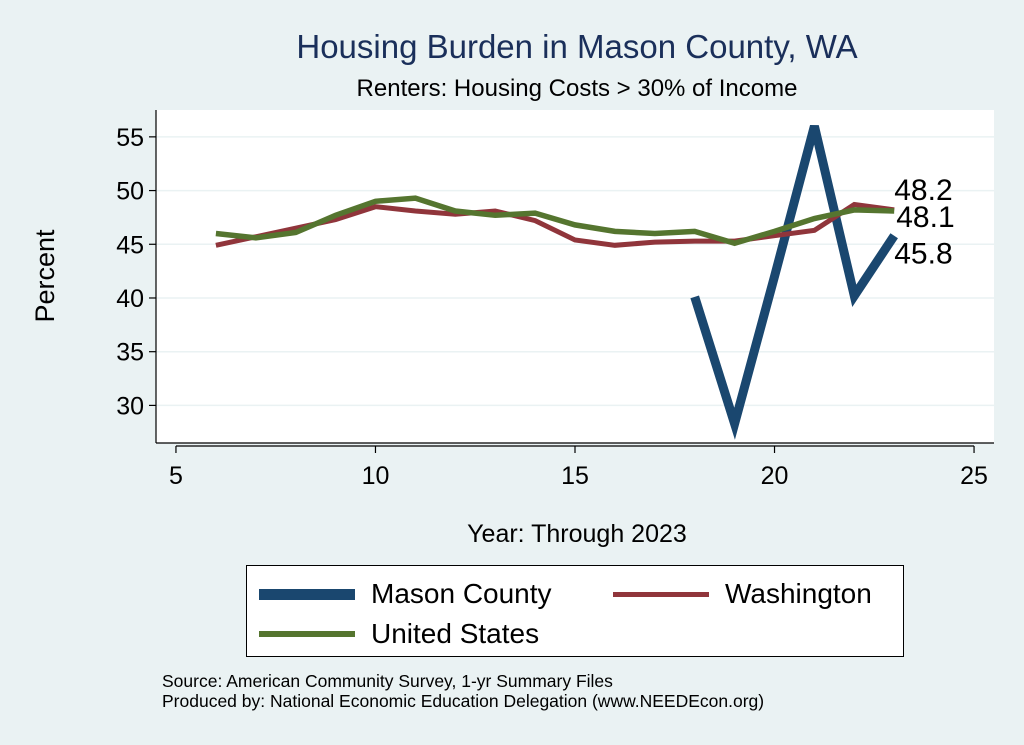 This screenshot has height=745, width=1024. I want to click on legend-item-mason-county: Mason County, so click(405, 594).